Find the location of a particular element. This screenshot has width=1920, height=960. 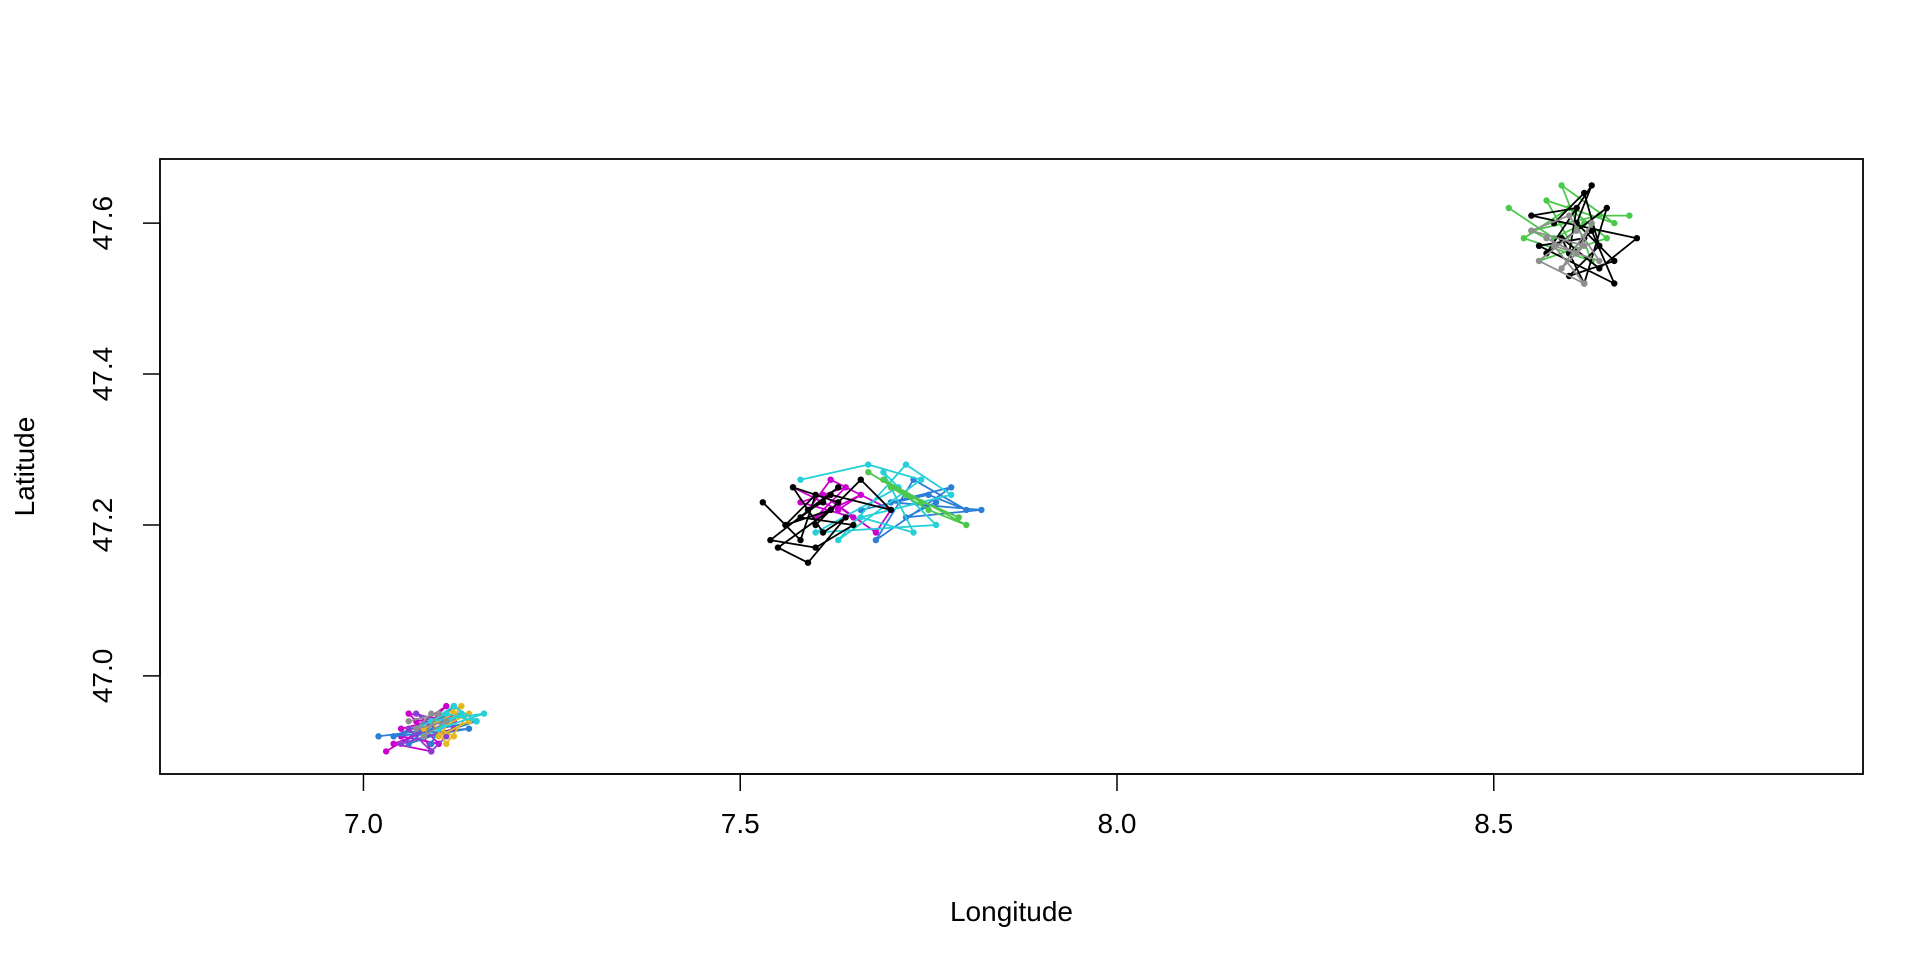

y-tick-label: 47.6 is located at coordinates (102, 223).